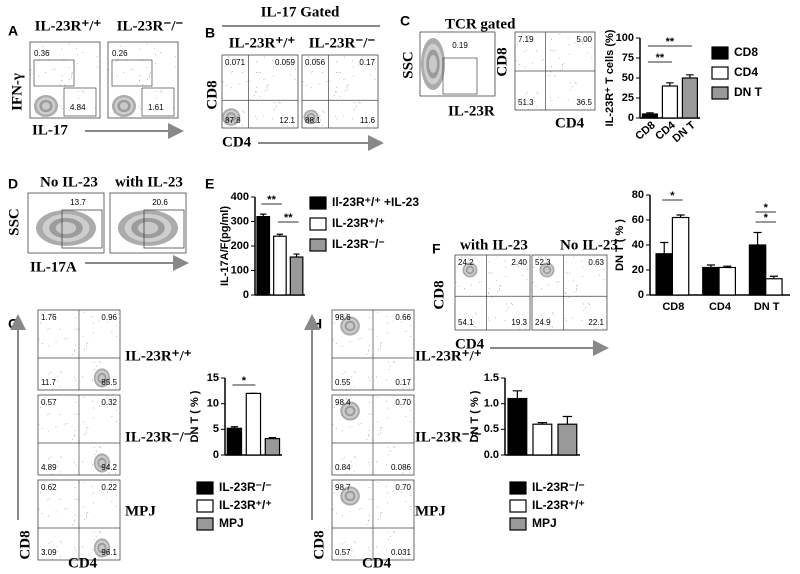 The image size is (800, 574). What do you see at coordinates (234, 427) in the screenshot?
I see `error-bar` at bounding box center [234, 427].